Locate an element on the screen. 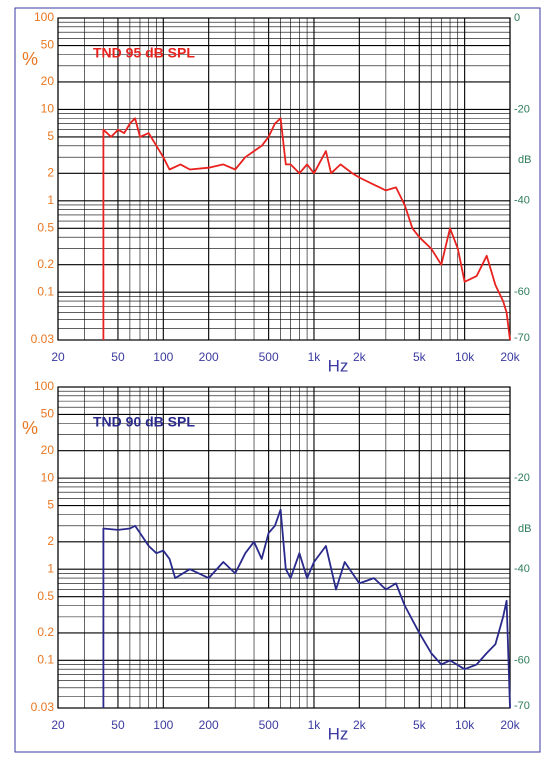  chart-title: TND 95 dB SPL is located at coordinates (144, 53).